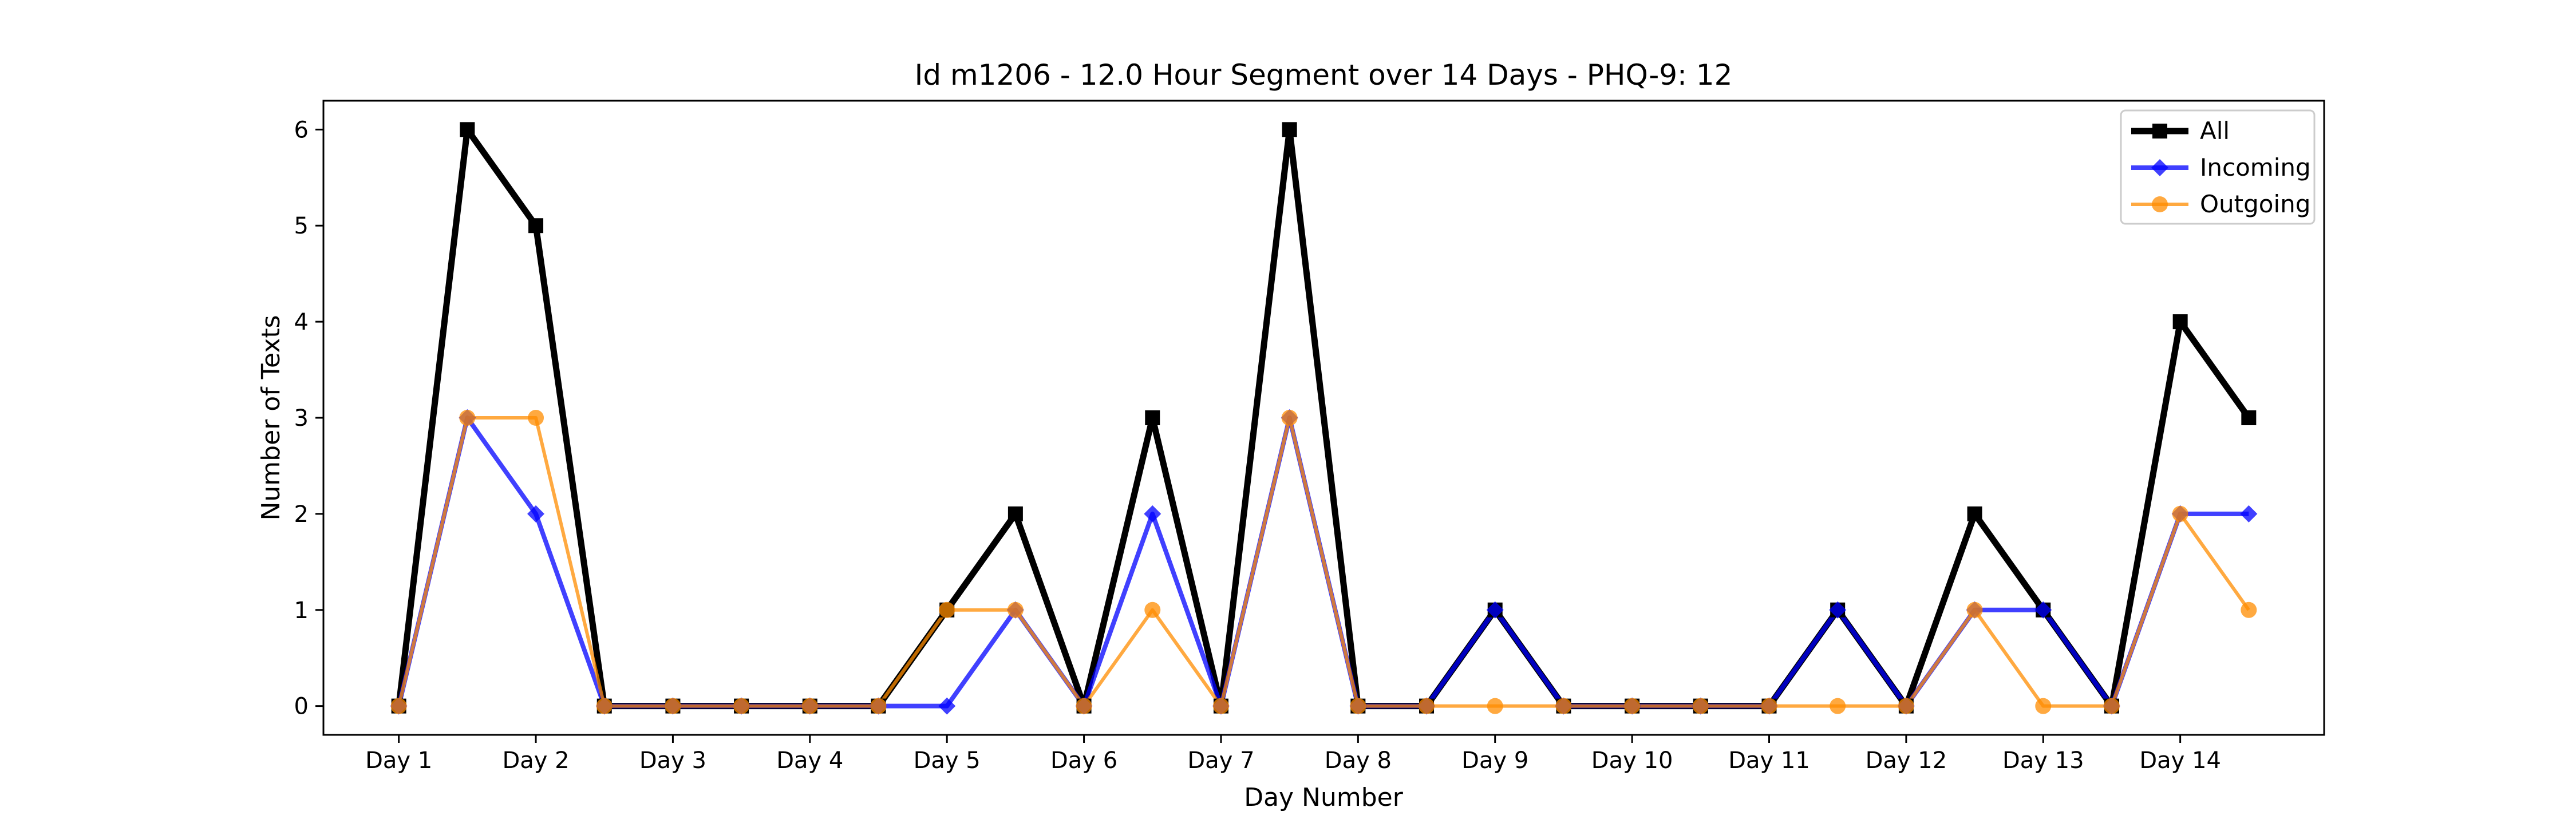 This screenshot has height=827, width=2576. What do you see at coordinates (398, 760) in the screenshot?
I see `x-tick-label: Day 1` at bounding box center [398, 760].